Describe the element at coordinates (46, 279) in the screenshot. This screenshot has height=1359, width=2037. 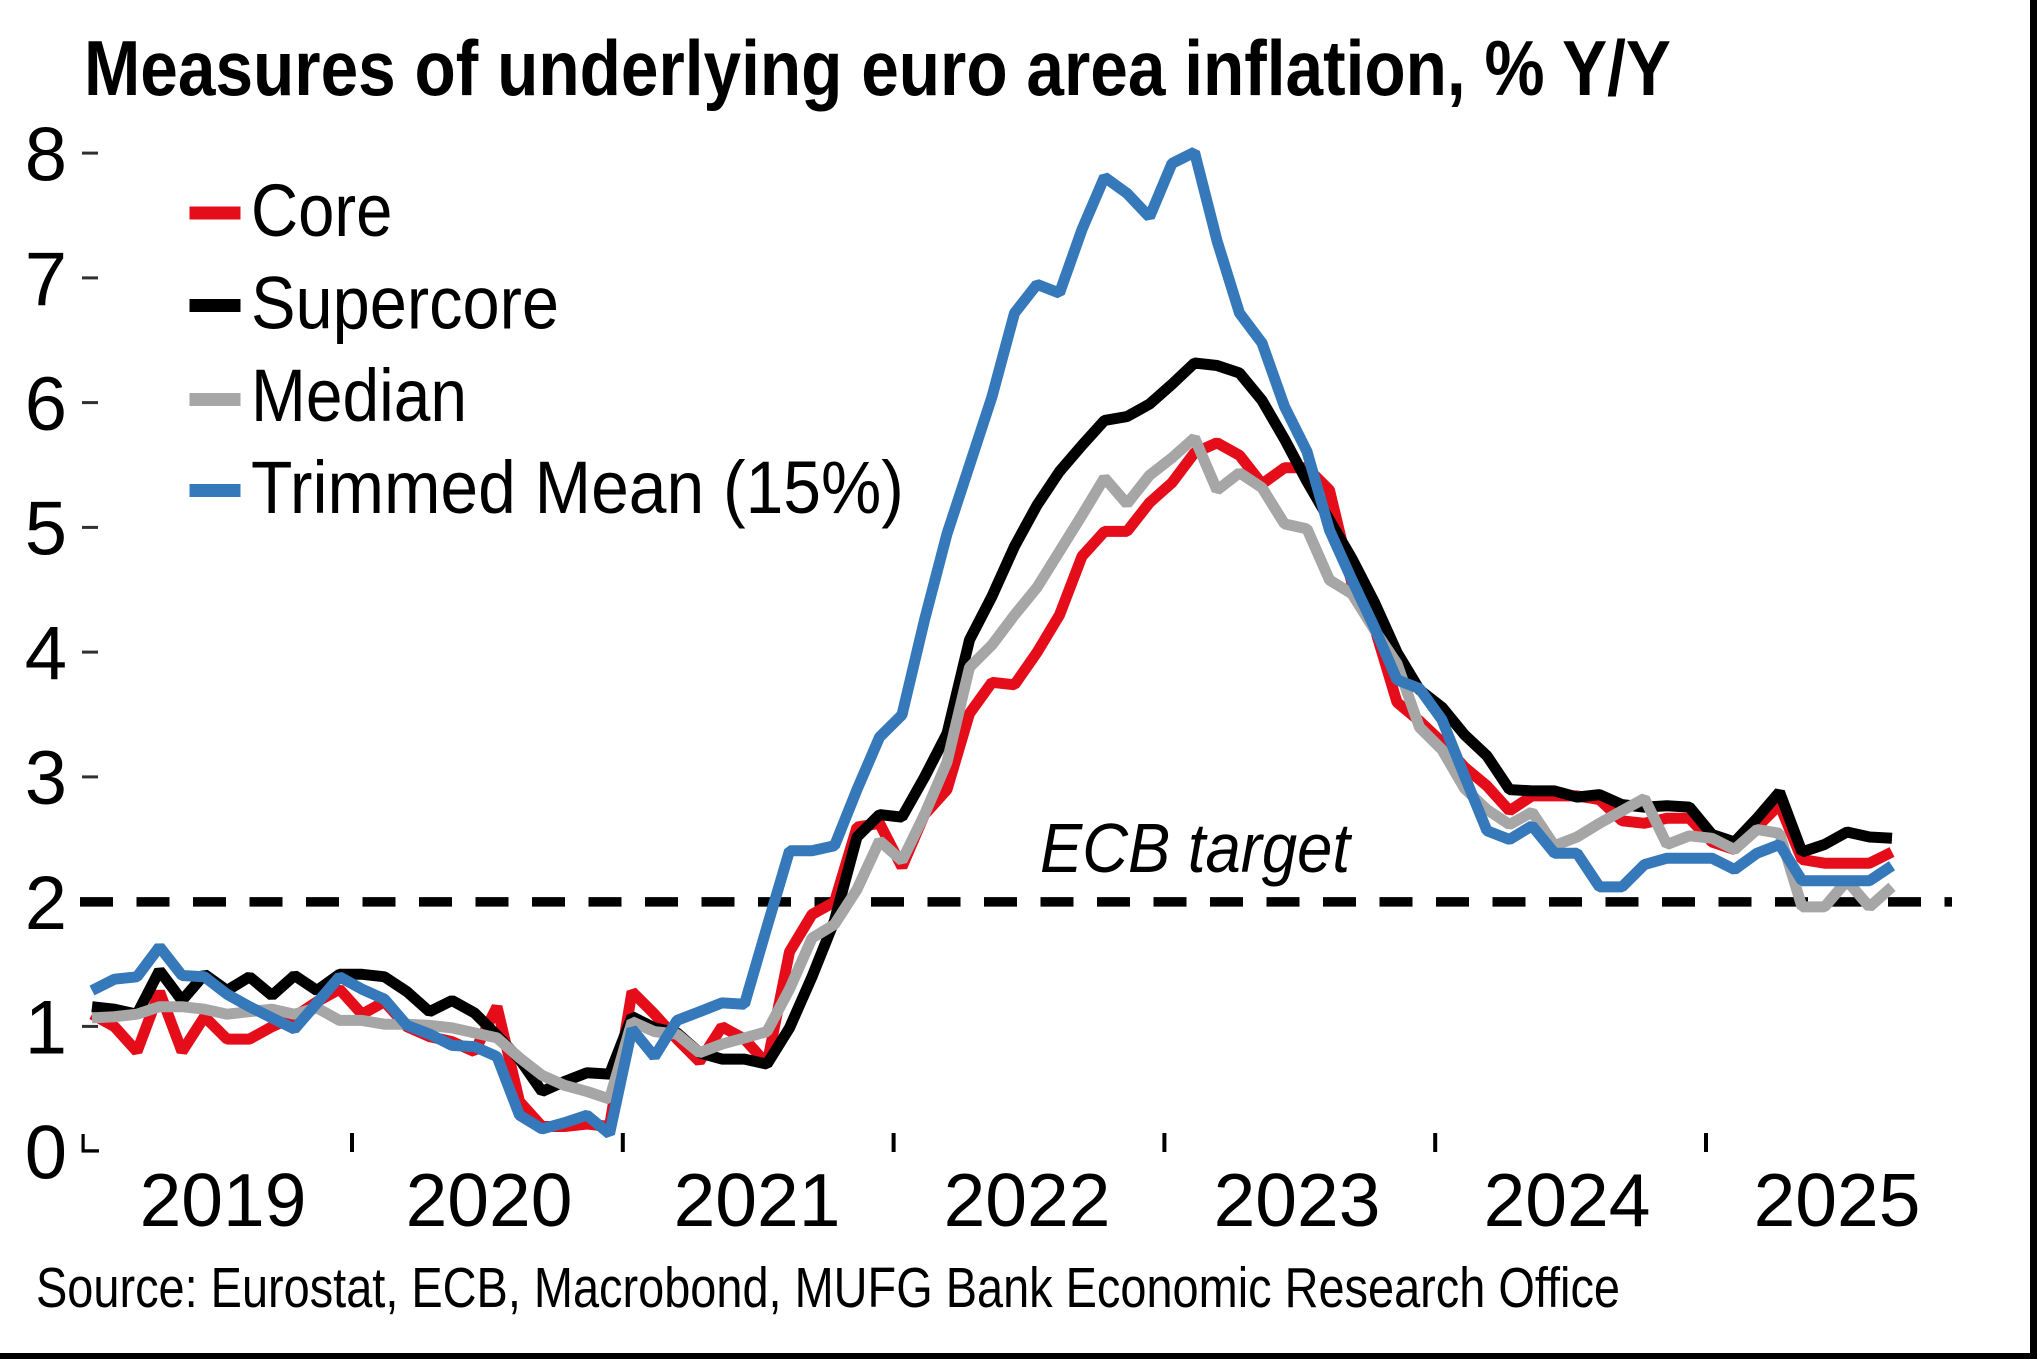
I see `svg-text: 7` at that location.